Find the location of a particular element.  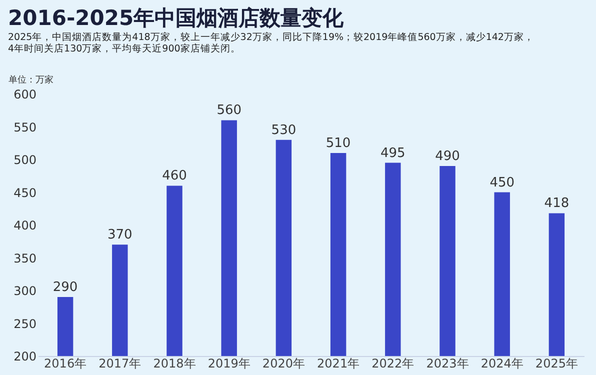

y-tick-label: 400 is located at coordinates (25, 225).